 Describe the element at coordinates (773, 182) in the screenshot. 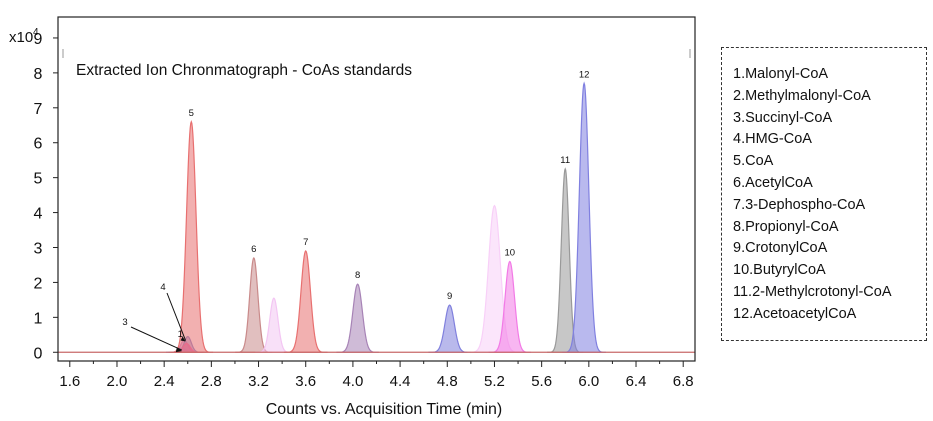

I see `legend-item: 6.AcetylCoA` at that location.